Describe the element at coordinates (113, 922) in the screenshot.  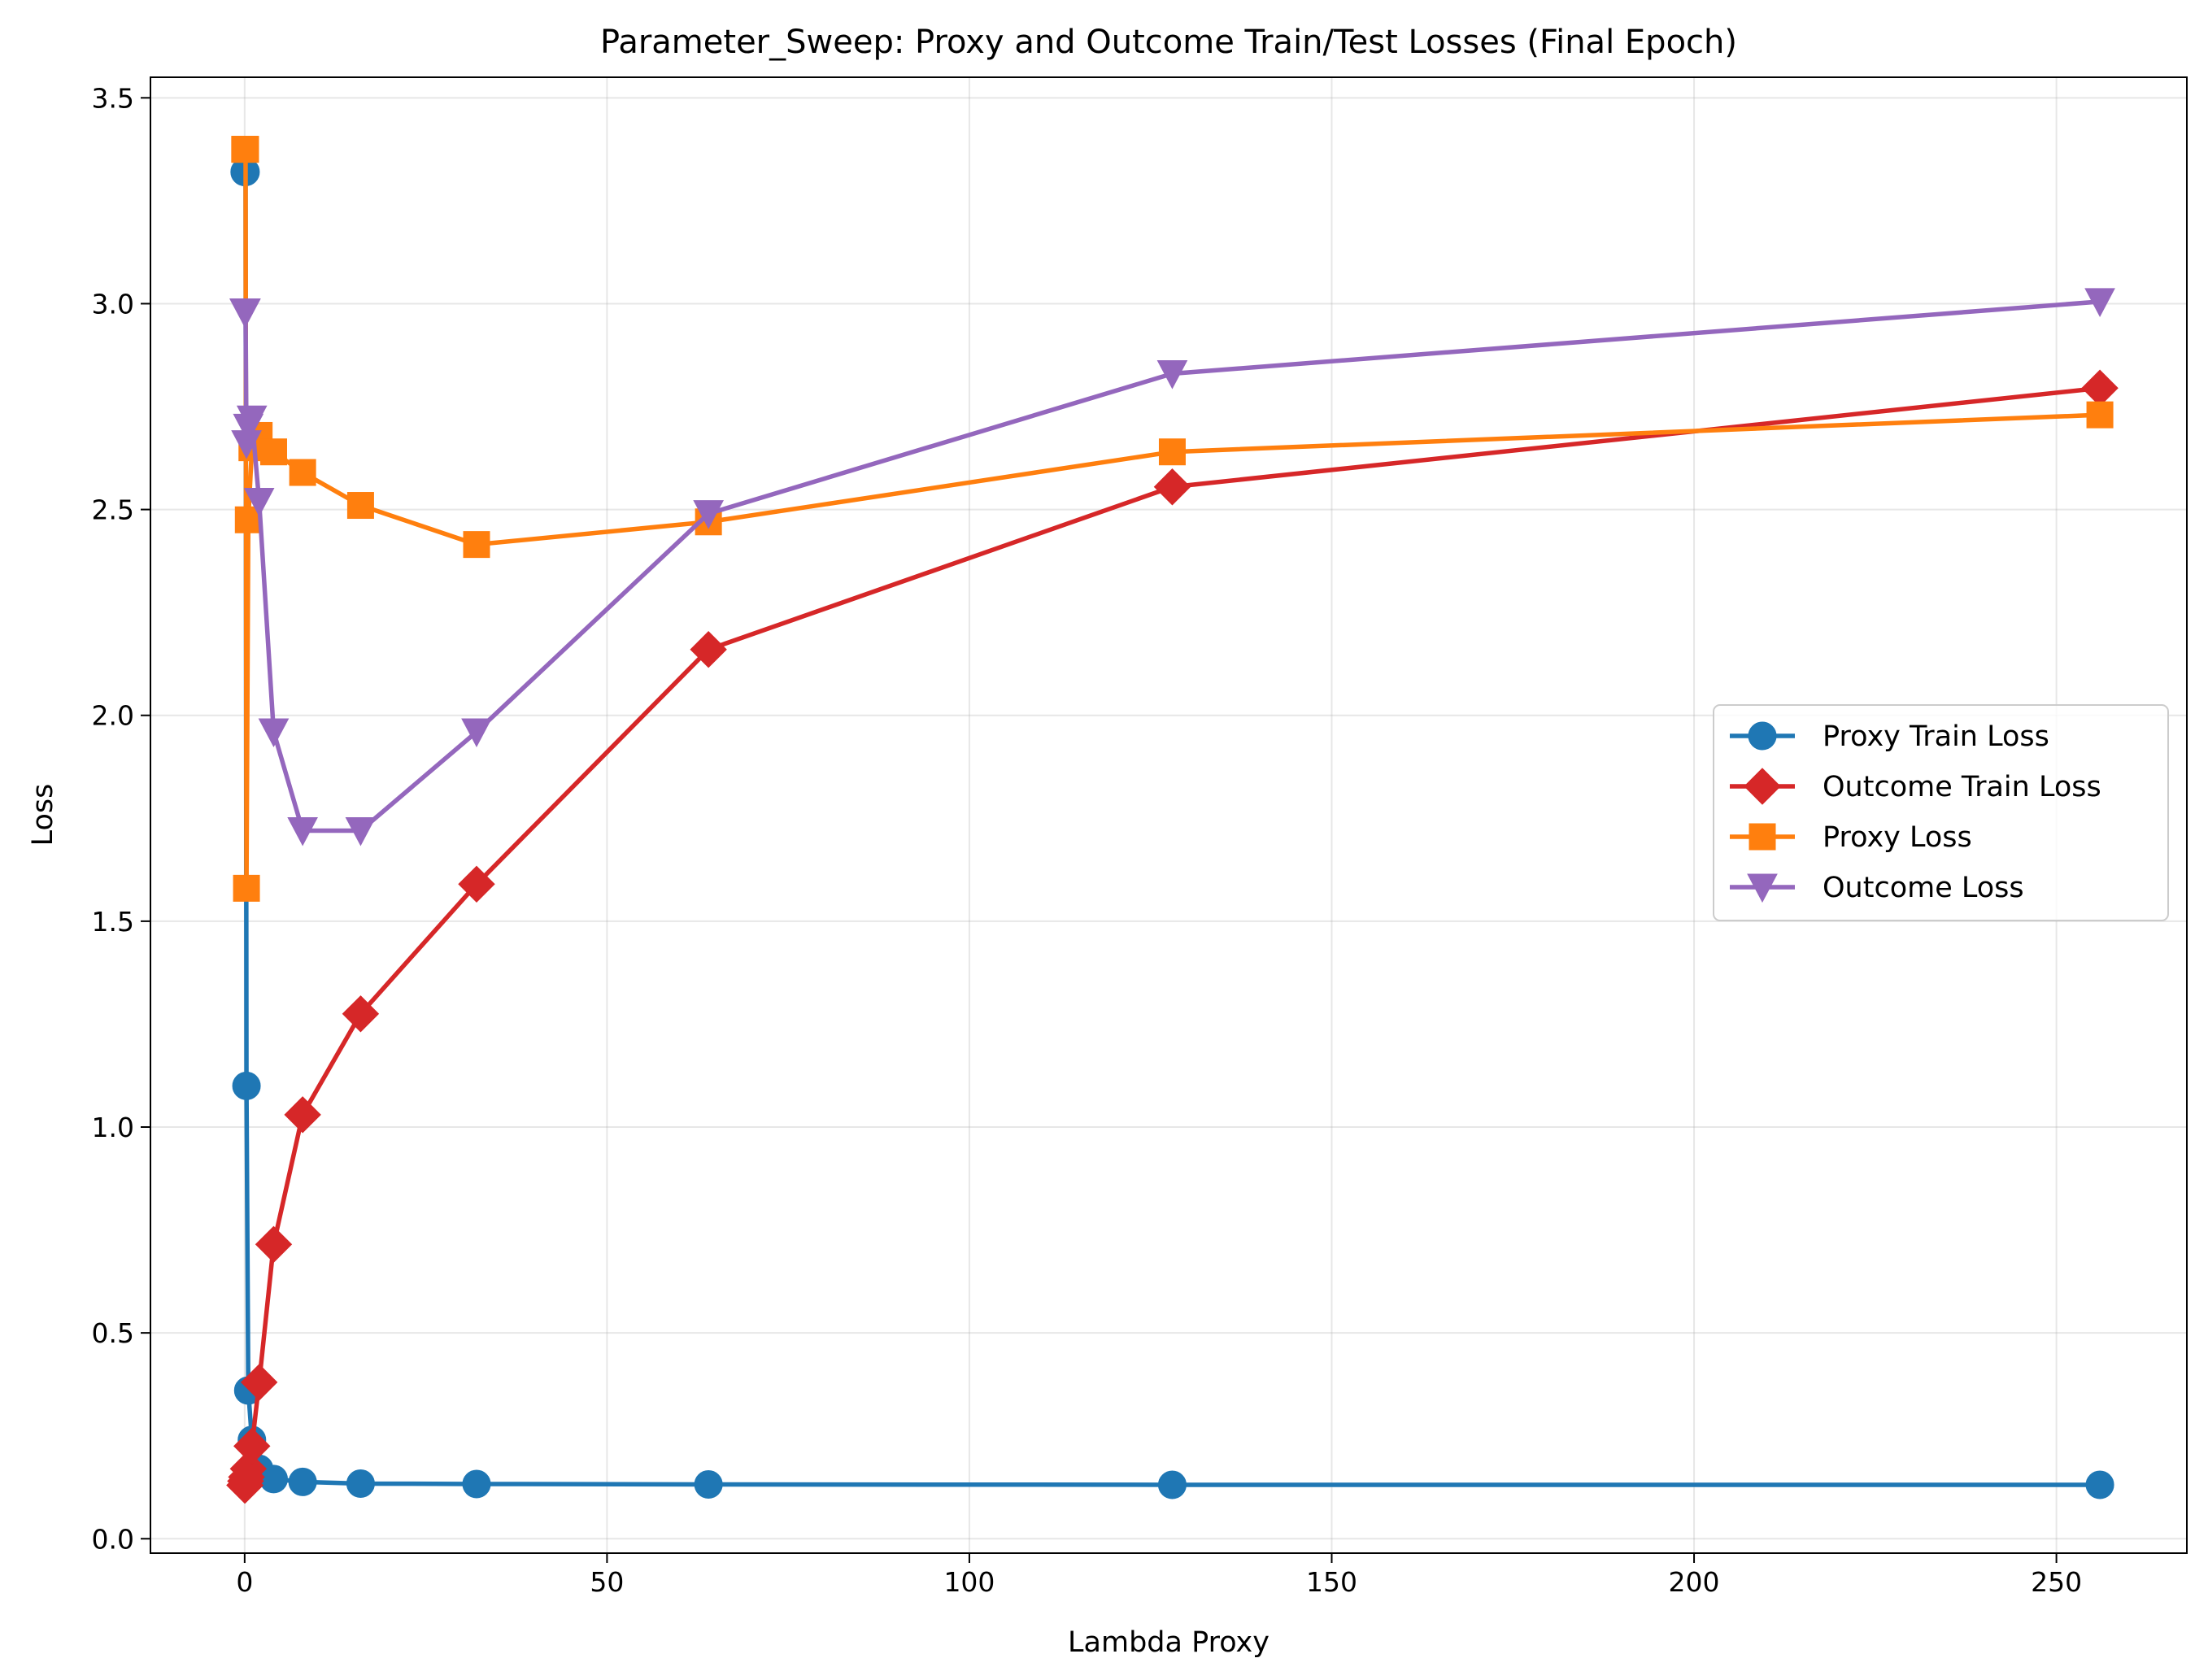
I see `y-tick-label: 1.5` at that location.